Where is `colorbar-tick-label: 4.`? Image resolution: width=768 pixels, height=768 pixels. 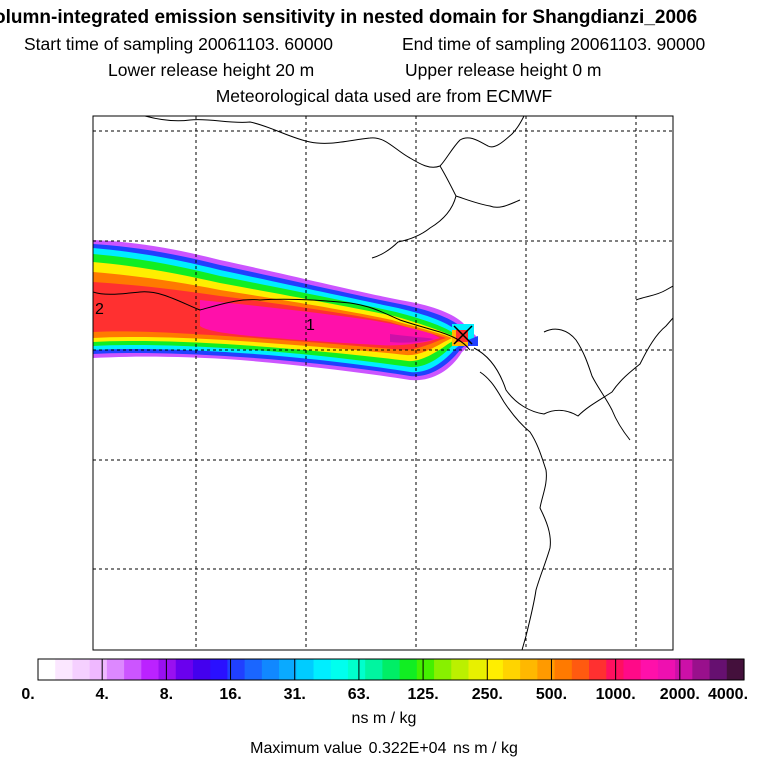
colorbar-tick-label: 4. is located at coordinates (102, 694).